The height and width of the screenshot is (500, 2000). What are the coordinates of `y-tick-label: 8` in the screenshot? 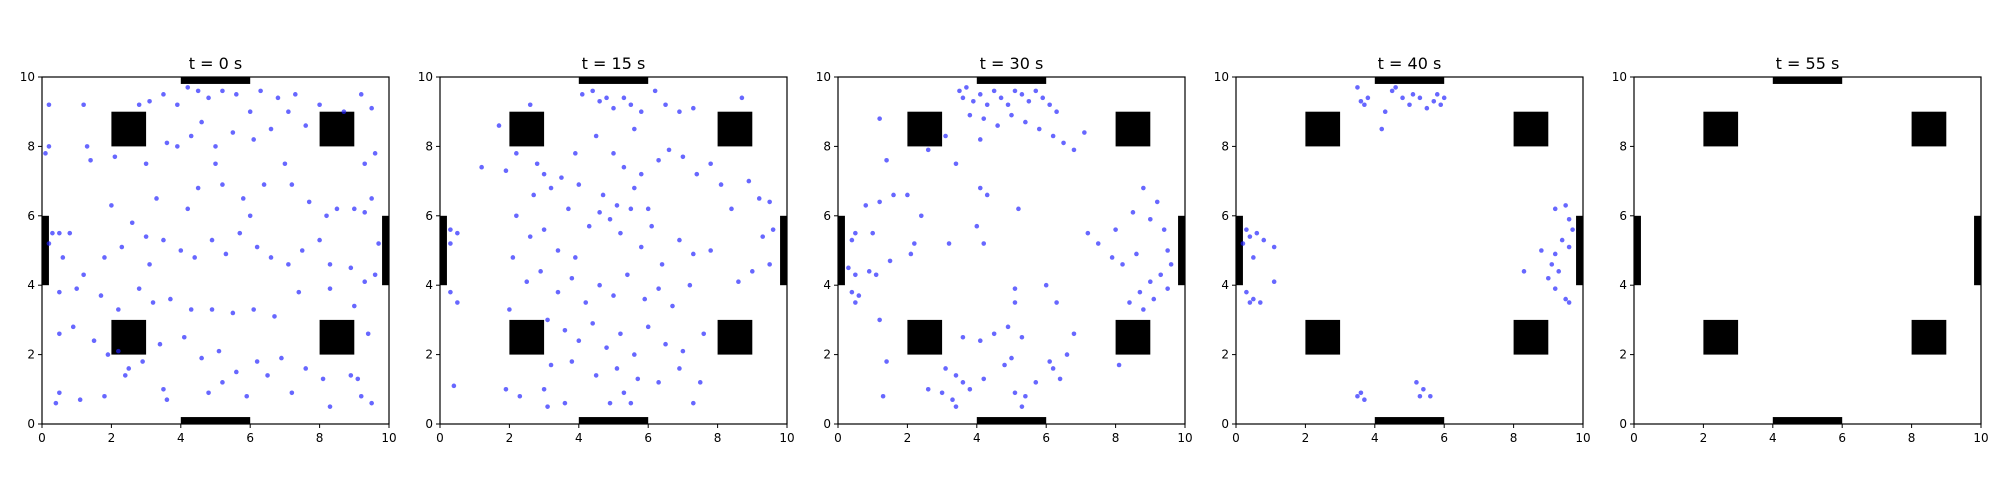 It's located at (429, 146).